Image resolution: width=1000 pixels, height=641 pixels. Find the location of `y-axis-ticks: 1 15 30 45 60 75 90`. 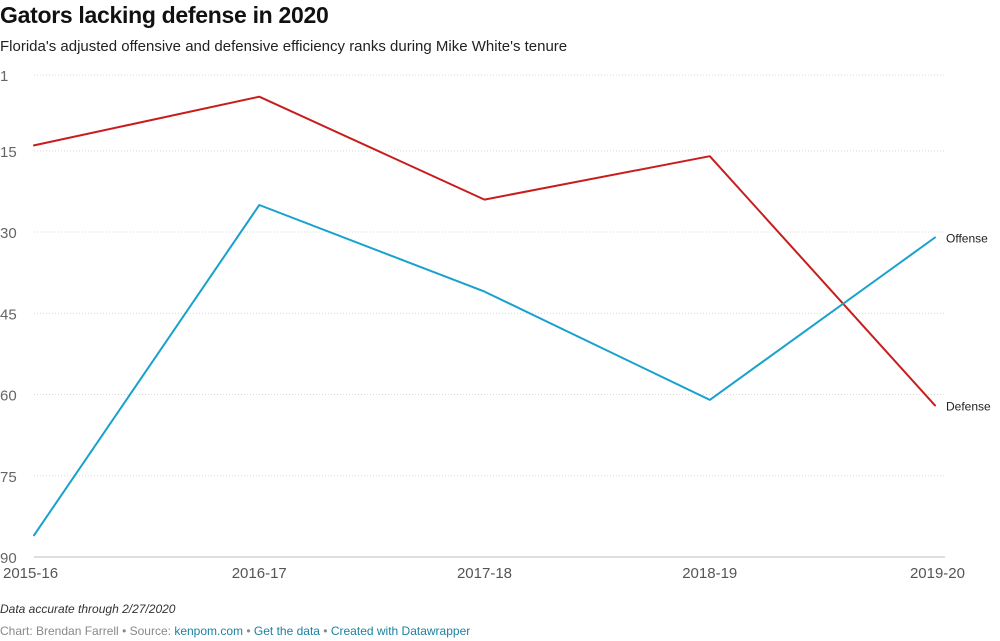

y-axis-ticks: 1 15 30 45 60 75 90 is located at coordinates (8, 317).